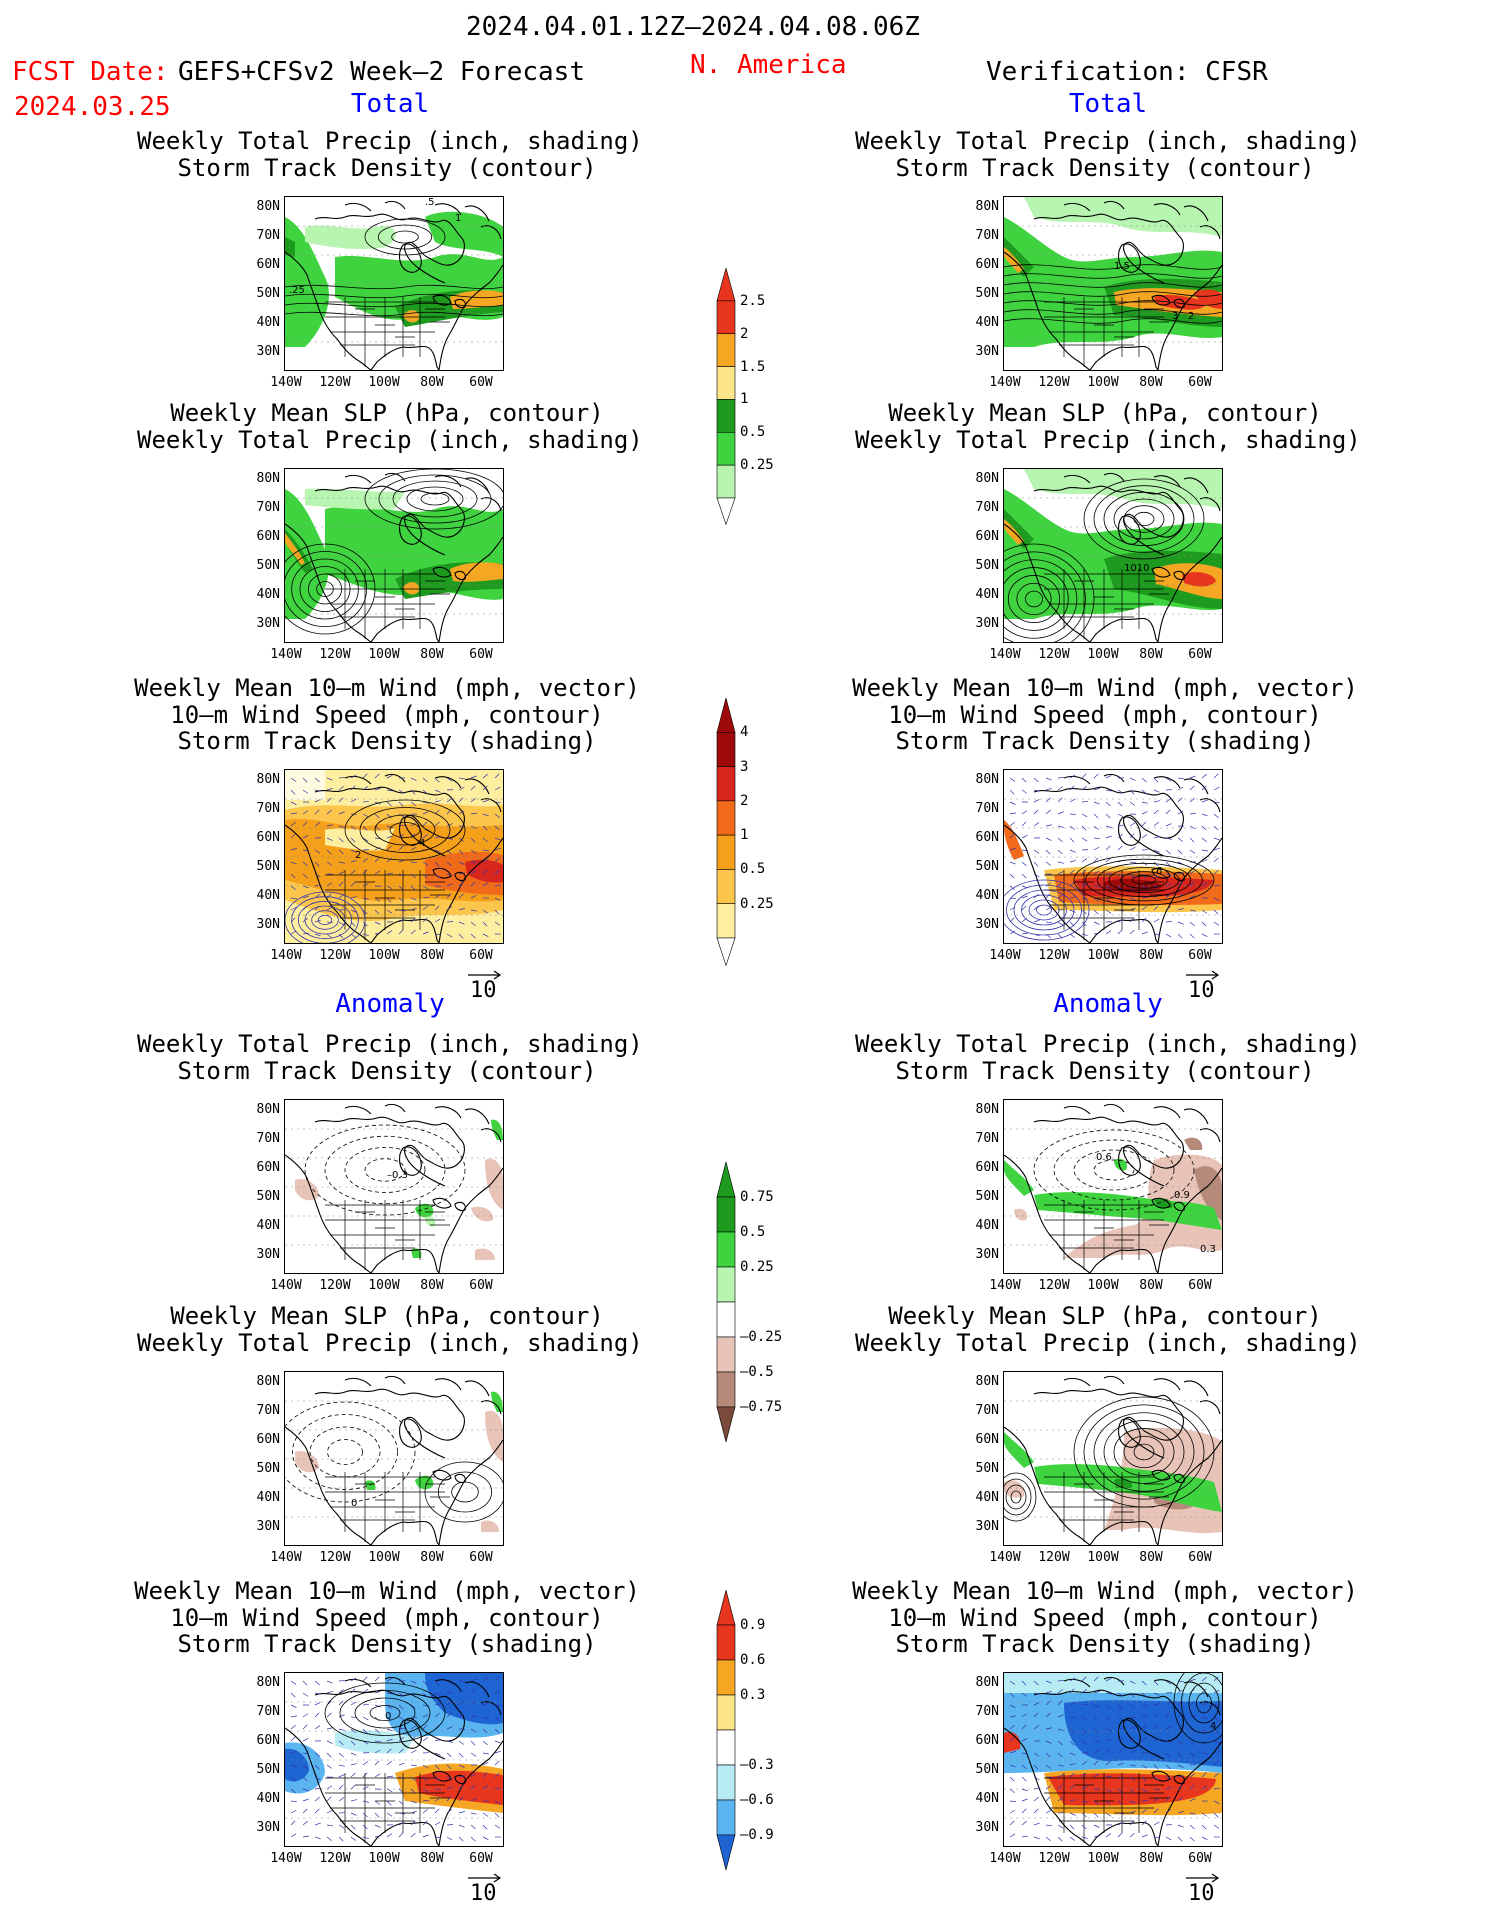  What do you see at coordinates (394, 283) in the screenshot?
I see `map-panel-left-precip-storm: .25 .5 1` at bounding box center [394, 283].